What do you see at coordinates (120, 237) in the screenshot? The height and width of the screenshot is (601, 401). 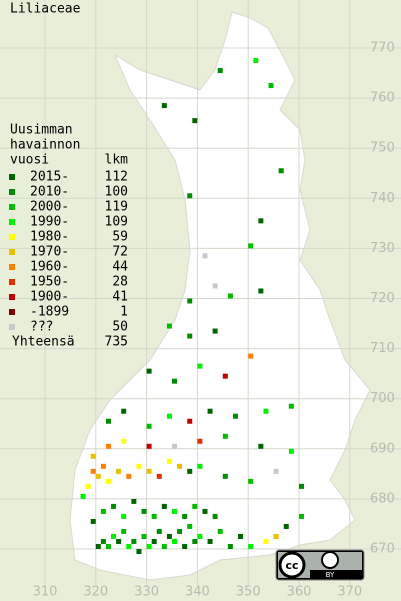 I see `legend-count: 59` at bounding box center [120, 237].